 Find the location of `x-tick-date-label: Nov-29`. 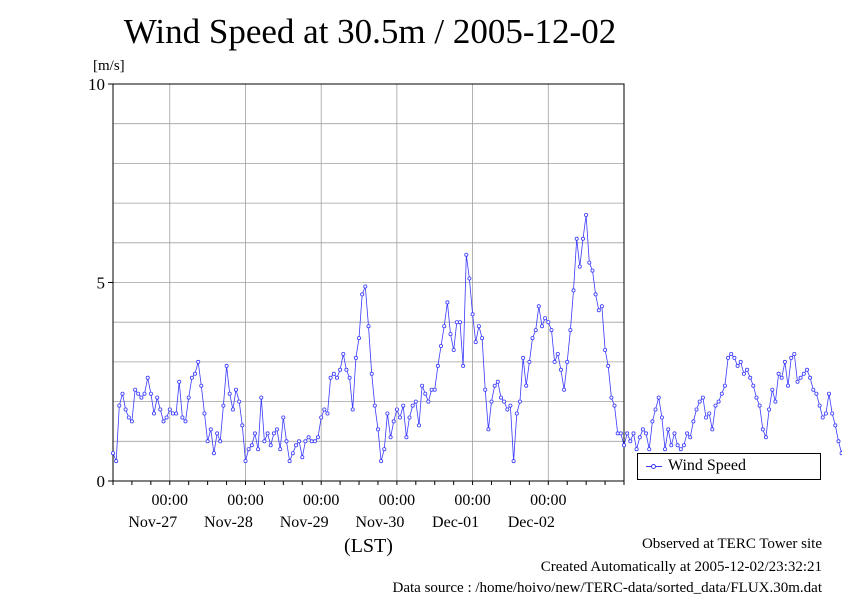

x-tick-date-label: Nov-29 is located at coordinates (304, 522).